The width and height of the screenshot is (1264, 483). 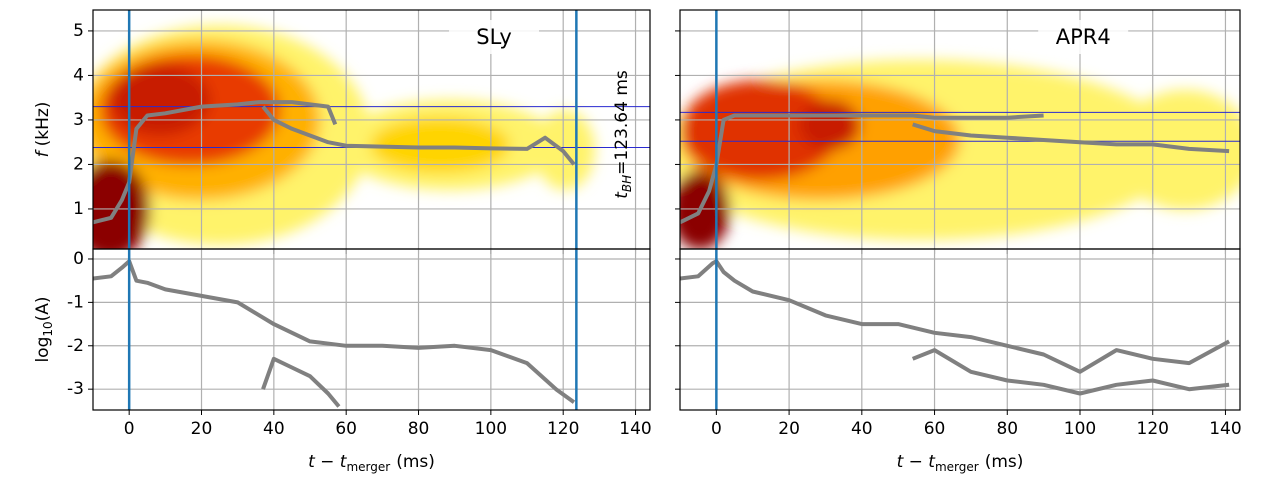 I want to click on panel-title: SLy, so click(x=494, y=37).